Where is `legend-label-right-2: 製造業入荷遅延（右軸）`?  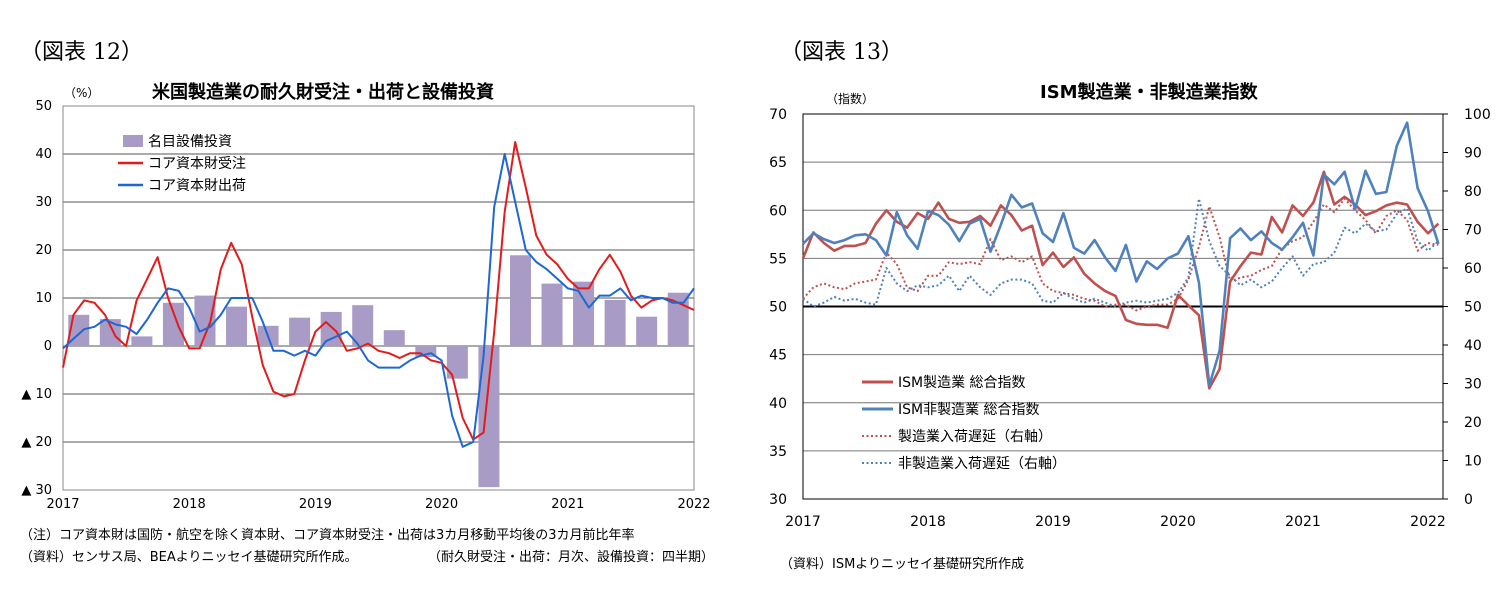
legend-label-right-2: 製造業入荷遅延（右軸） is located at coordinates (975, 437).